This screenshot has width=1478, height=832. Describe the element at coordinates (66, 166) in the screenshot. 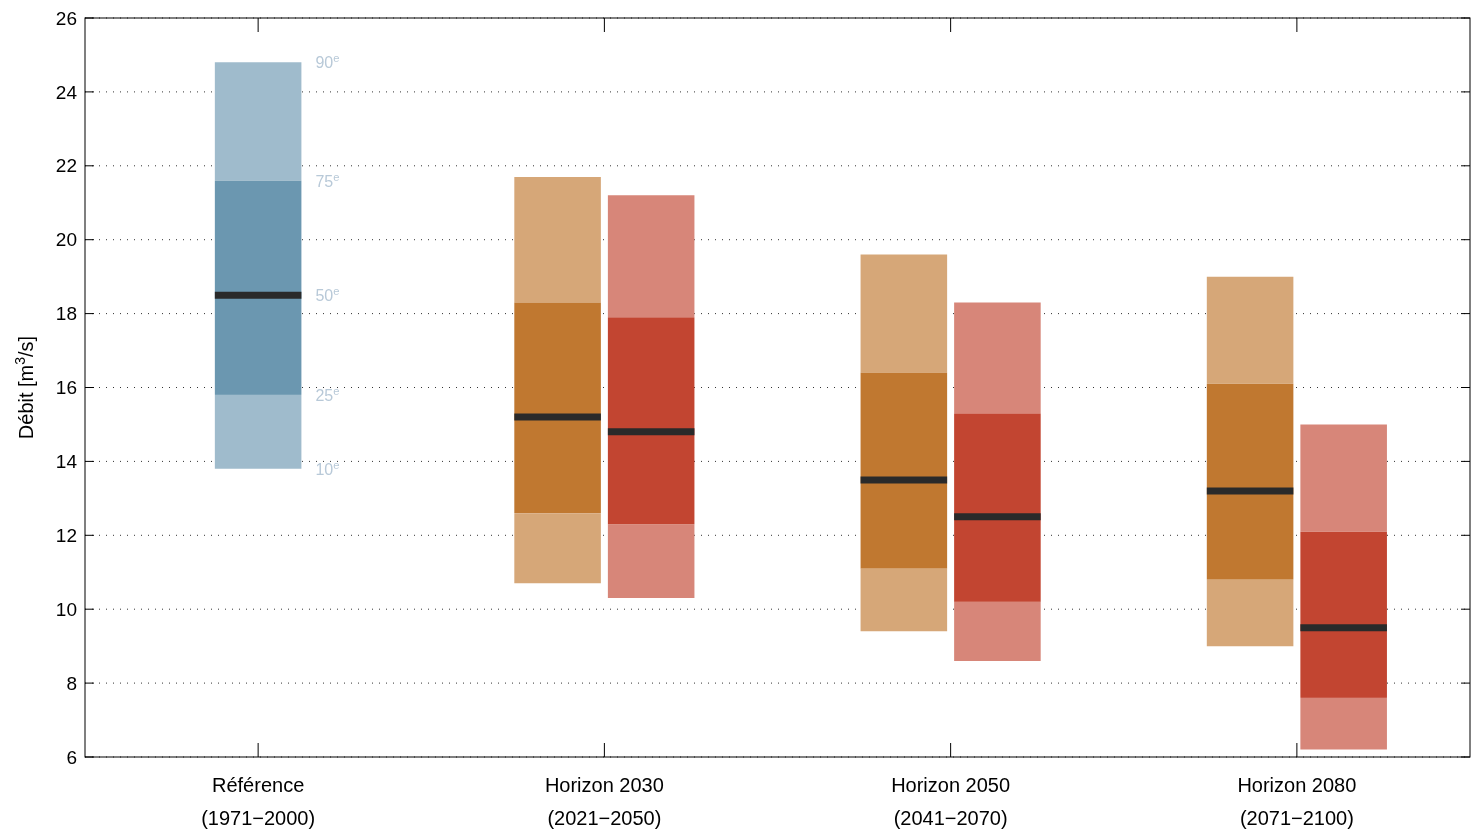

I see `y-tick-label: 22` at that location.